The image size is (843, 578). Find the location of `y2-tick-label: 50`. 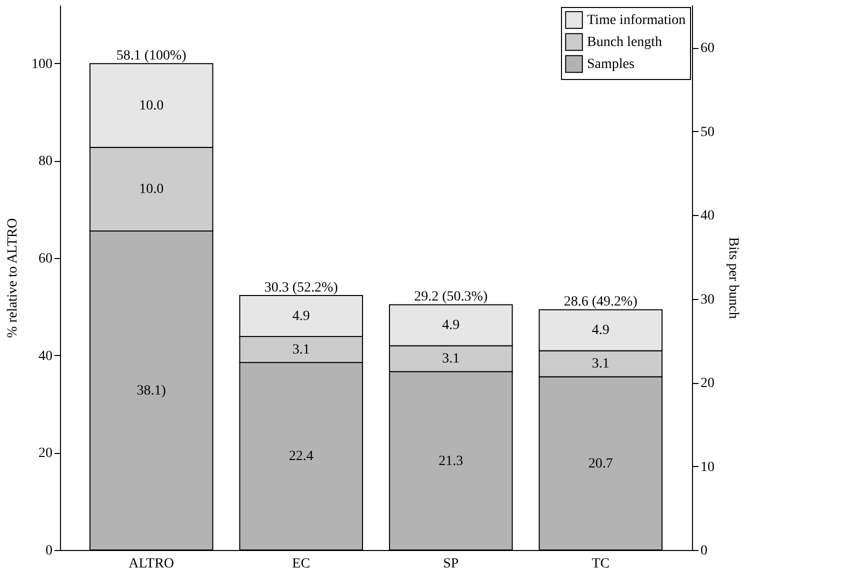

y2-tick-label: 50 is located at coordinates (707, 132).